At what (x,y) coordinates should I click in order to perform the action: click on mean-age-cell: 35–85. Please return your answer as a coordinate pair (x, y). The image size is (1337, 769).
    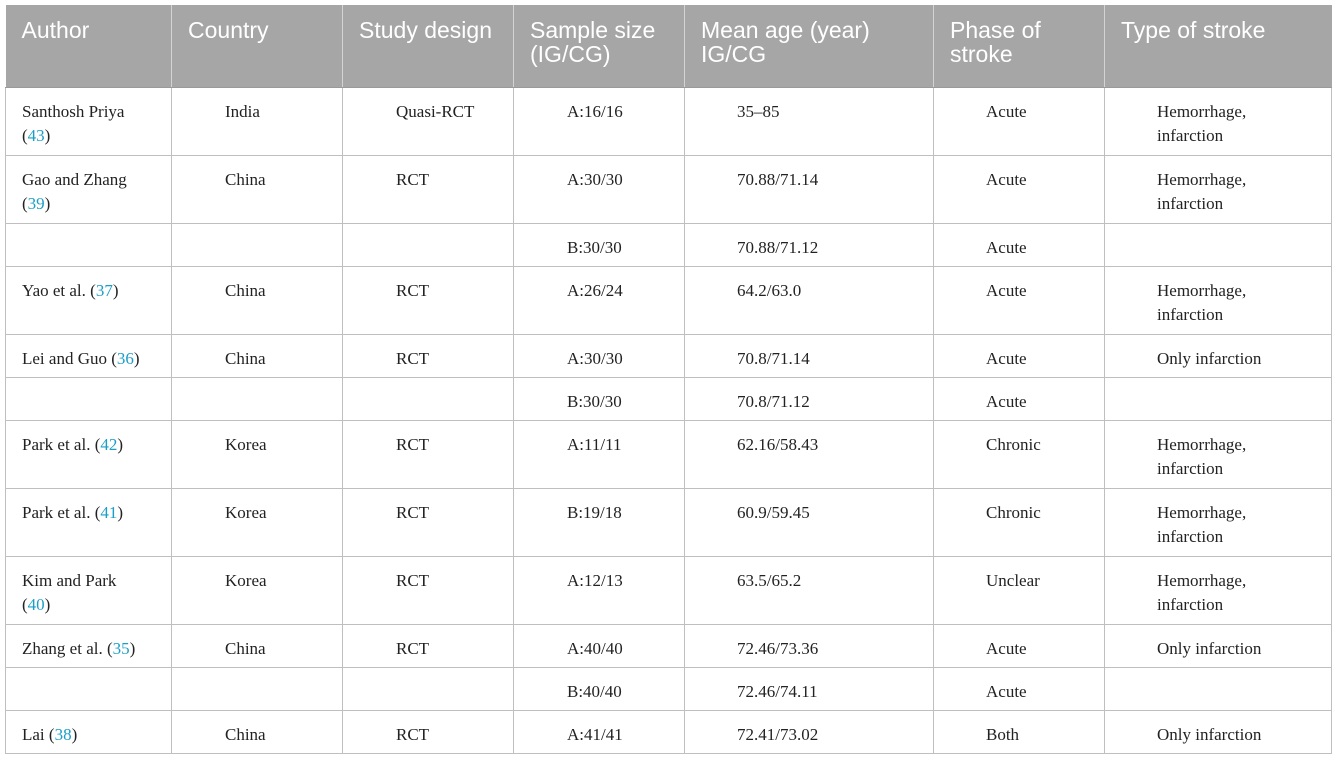
    Looking at the image, I should click on (809, 121).